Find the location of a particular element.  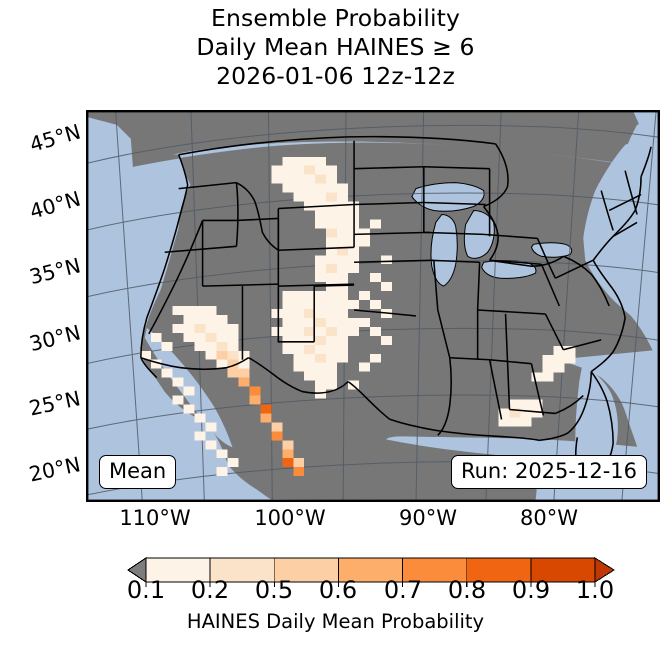

lon-label-100w: 100°W is located at coordinates (290, 518).